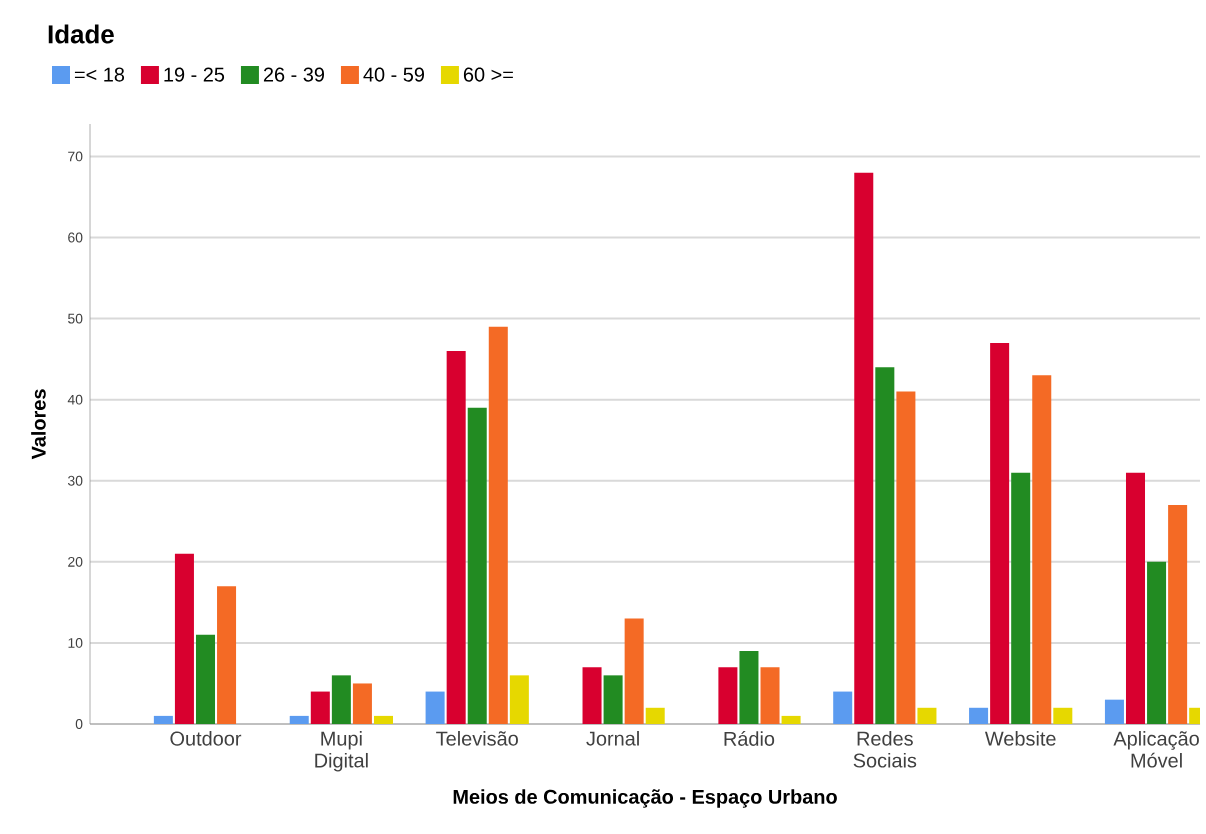  I want to click on x-tick-label: Rádio, so click(749, 738).